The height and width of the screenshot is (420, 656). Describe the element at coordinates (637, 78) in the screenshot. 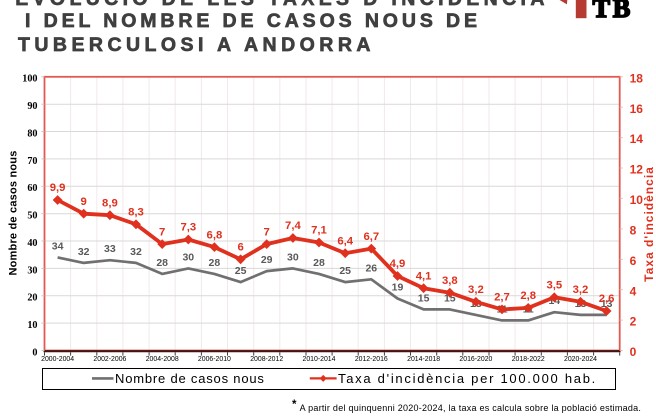

I see `svg-text: 18` at that location.